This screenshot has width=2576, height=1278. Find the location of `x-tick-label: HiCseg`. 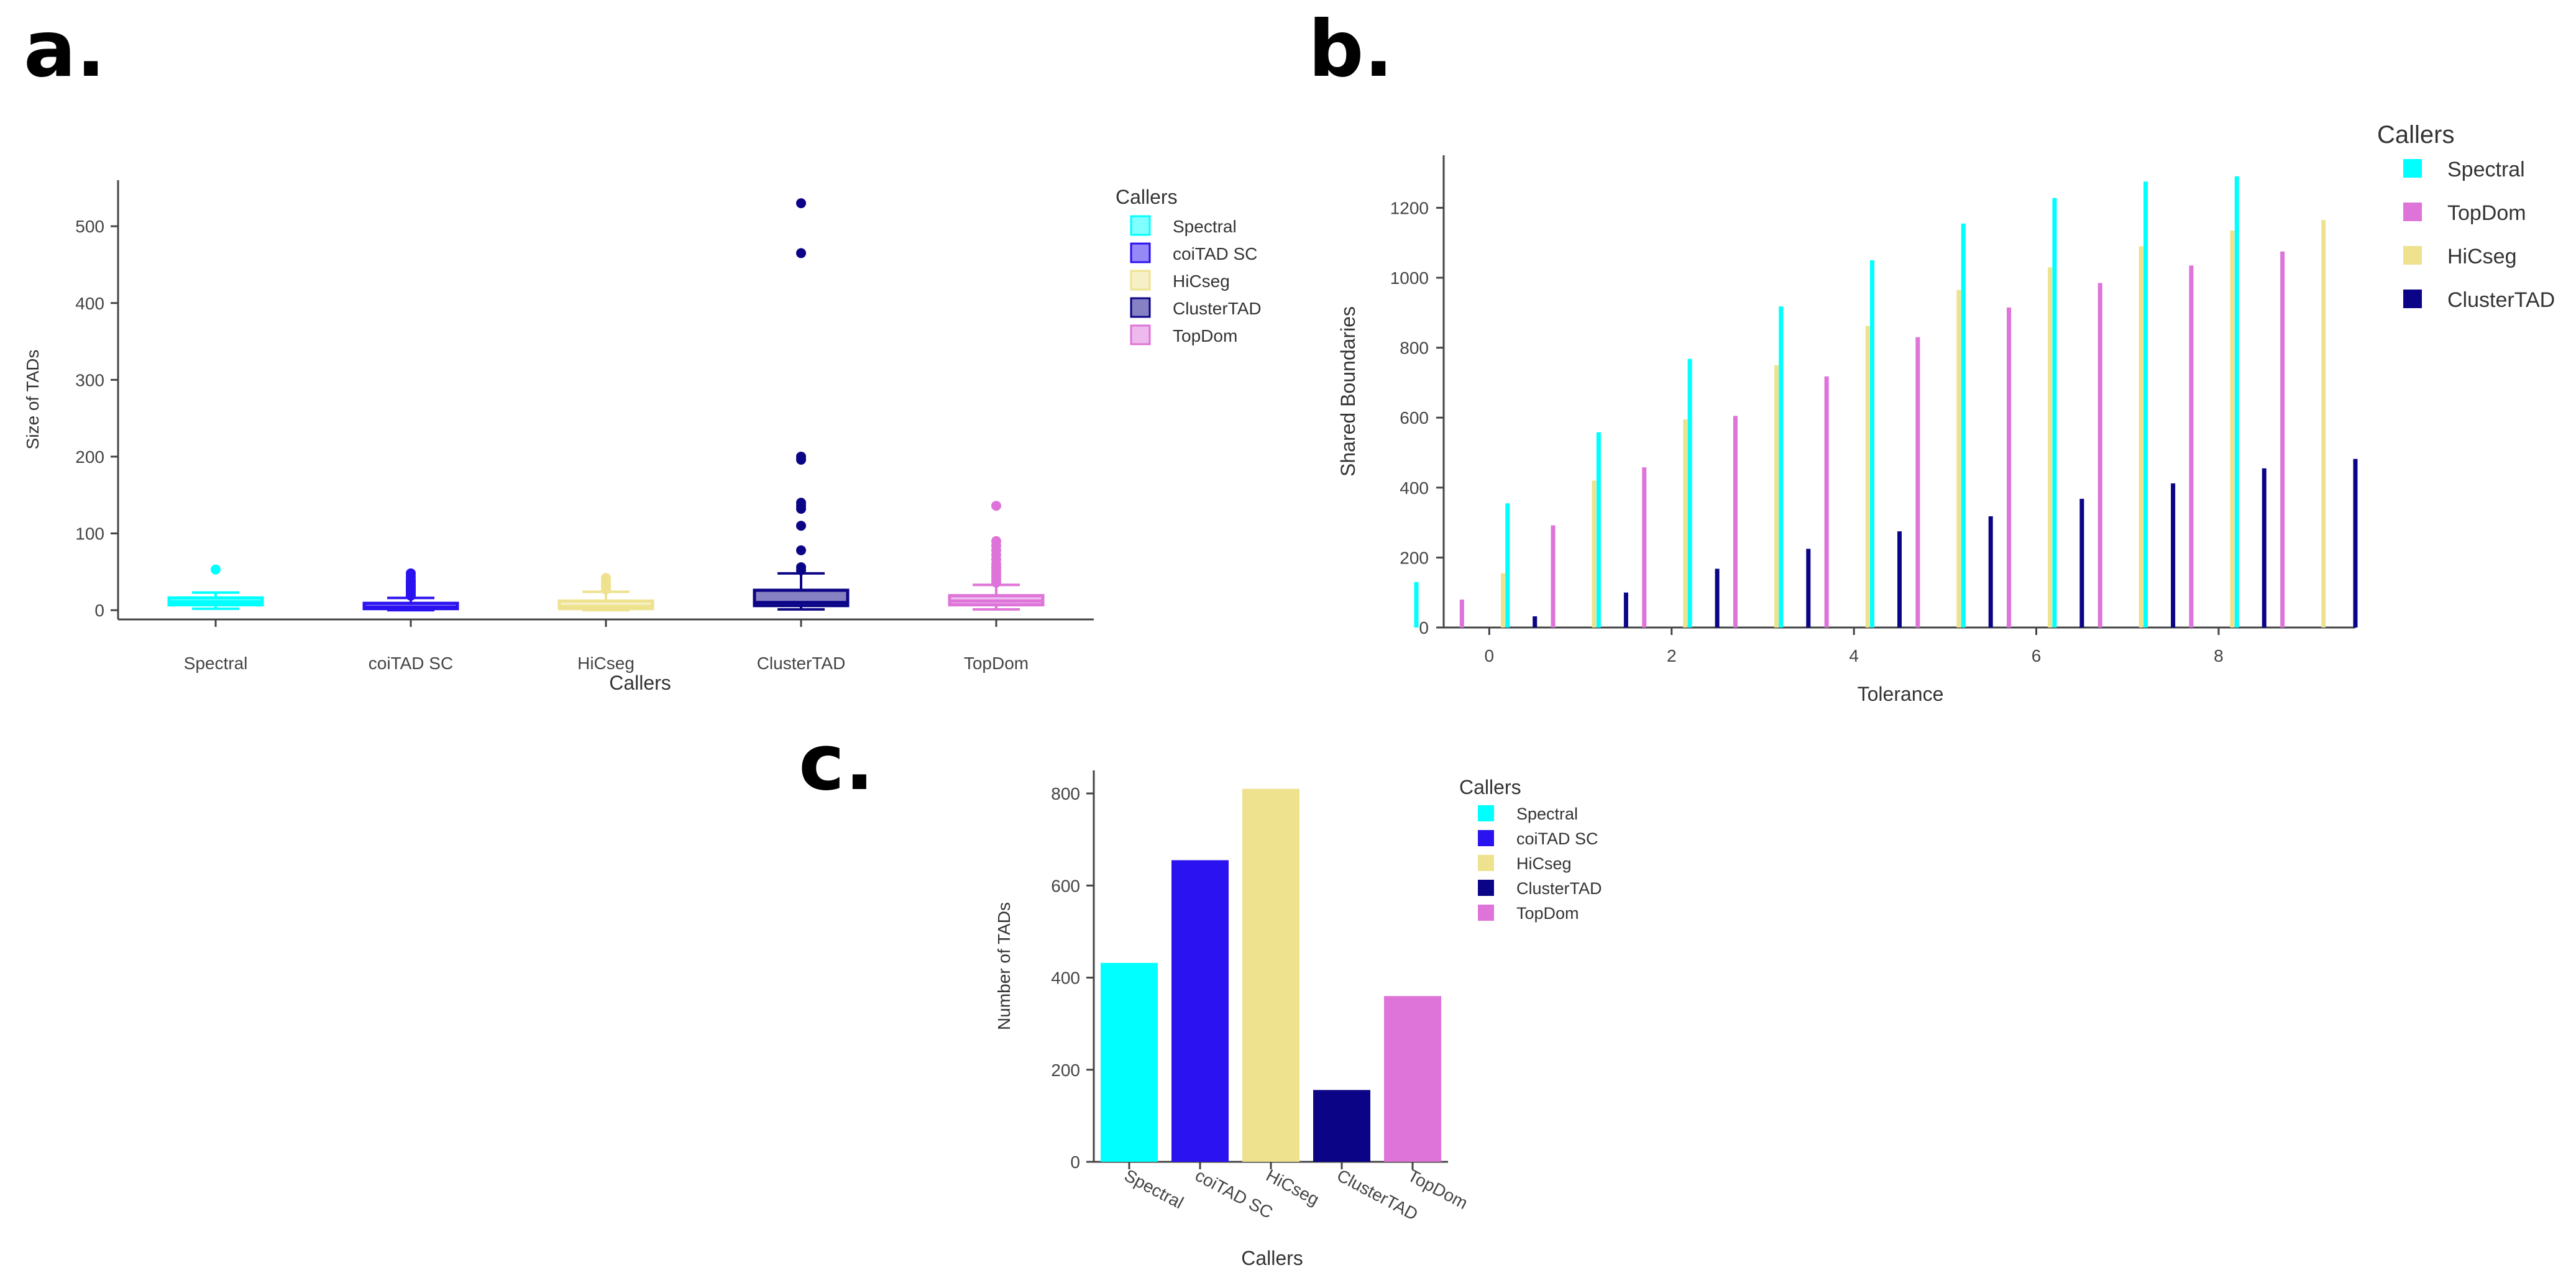

x-tick-label: HiCseg is located at coordinates (606, 663).